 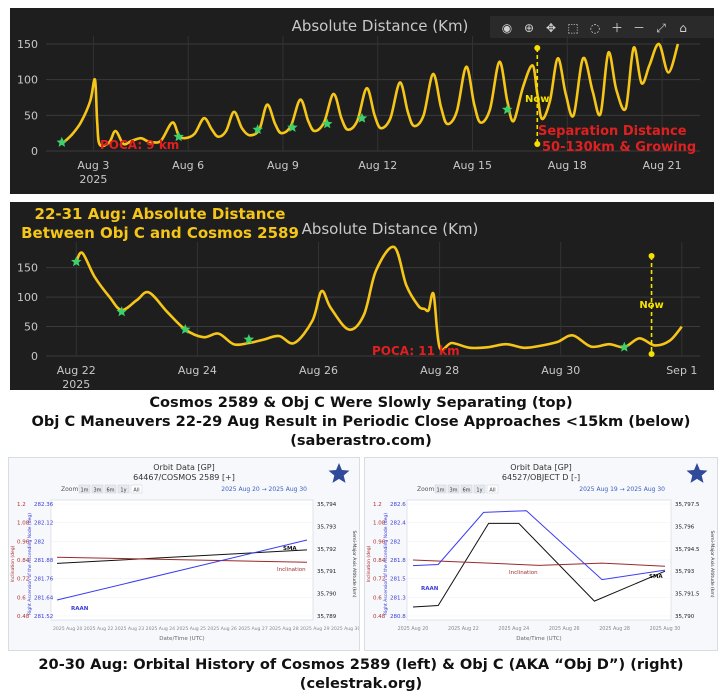 I want to click on raan-tick: 282.12, so click(x=43, y=524).